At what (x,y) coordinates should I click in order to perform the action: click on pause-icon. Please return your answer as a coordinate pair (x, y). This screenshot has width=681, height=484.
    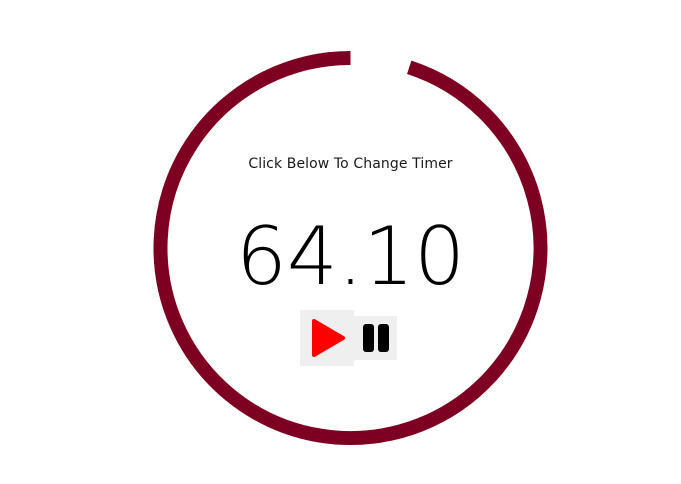
    Looking at the image, I should click on (375, 338).